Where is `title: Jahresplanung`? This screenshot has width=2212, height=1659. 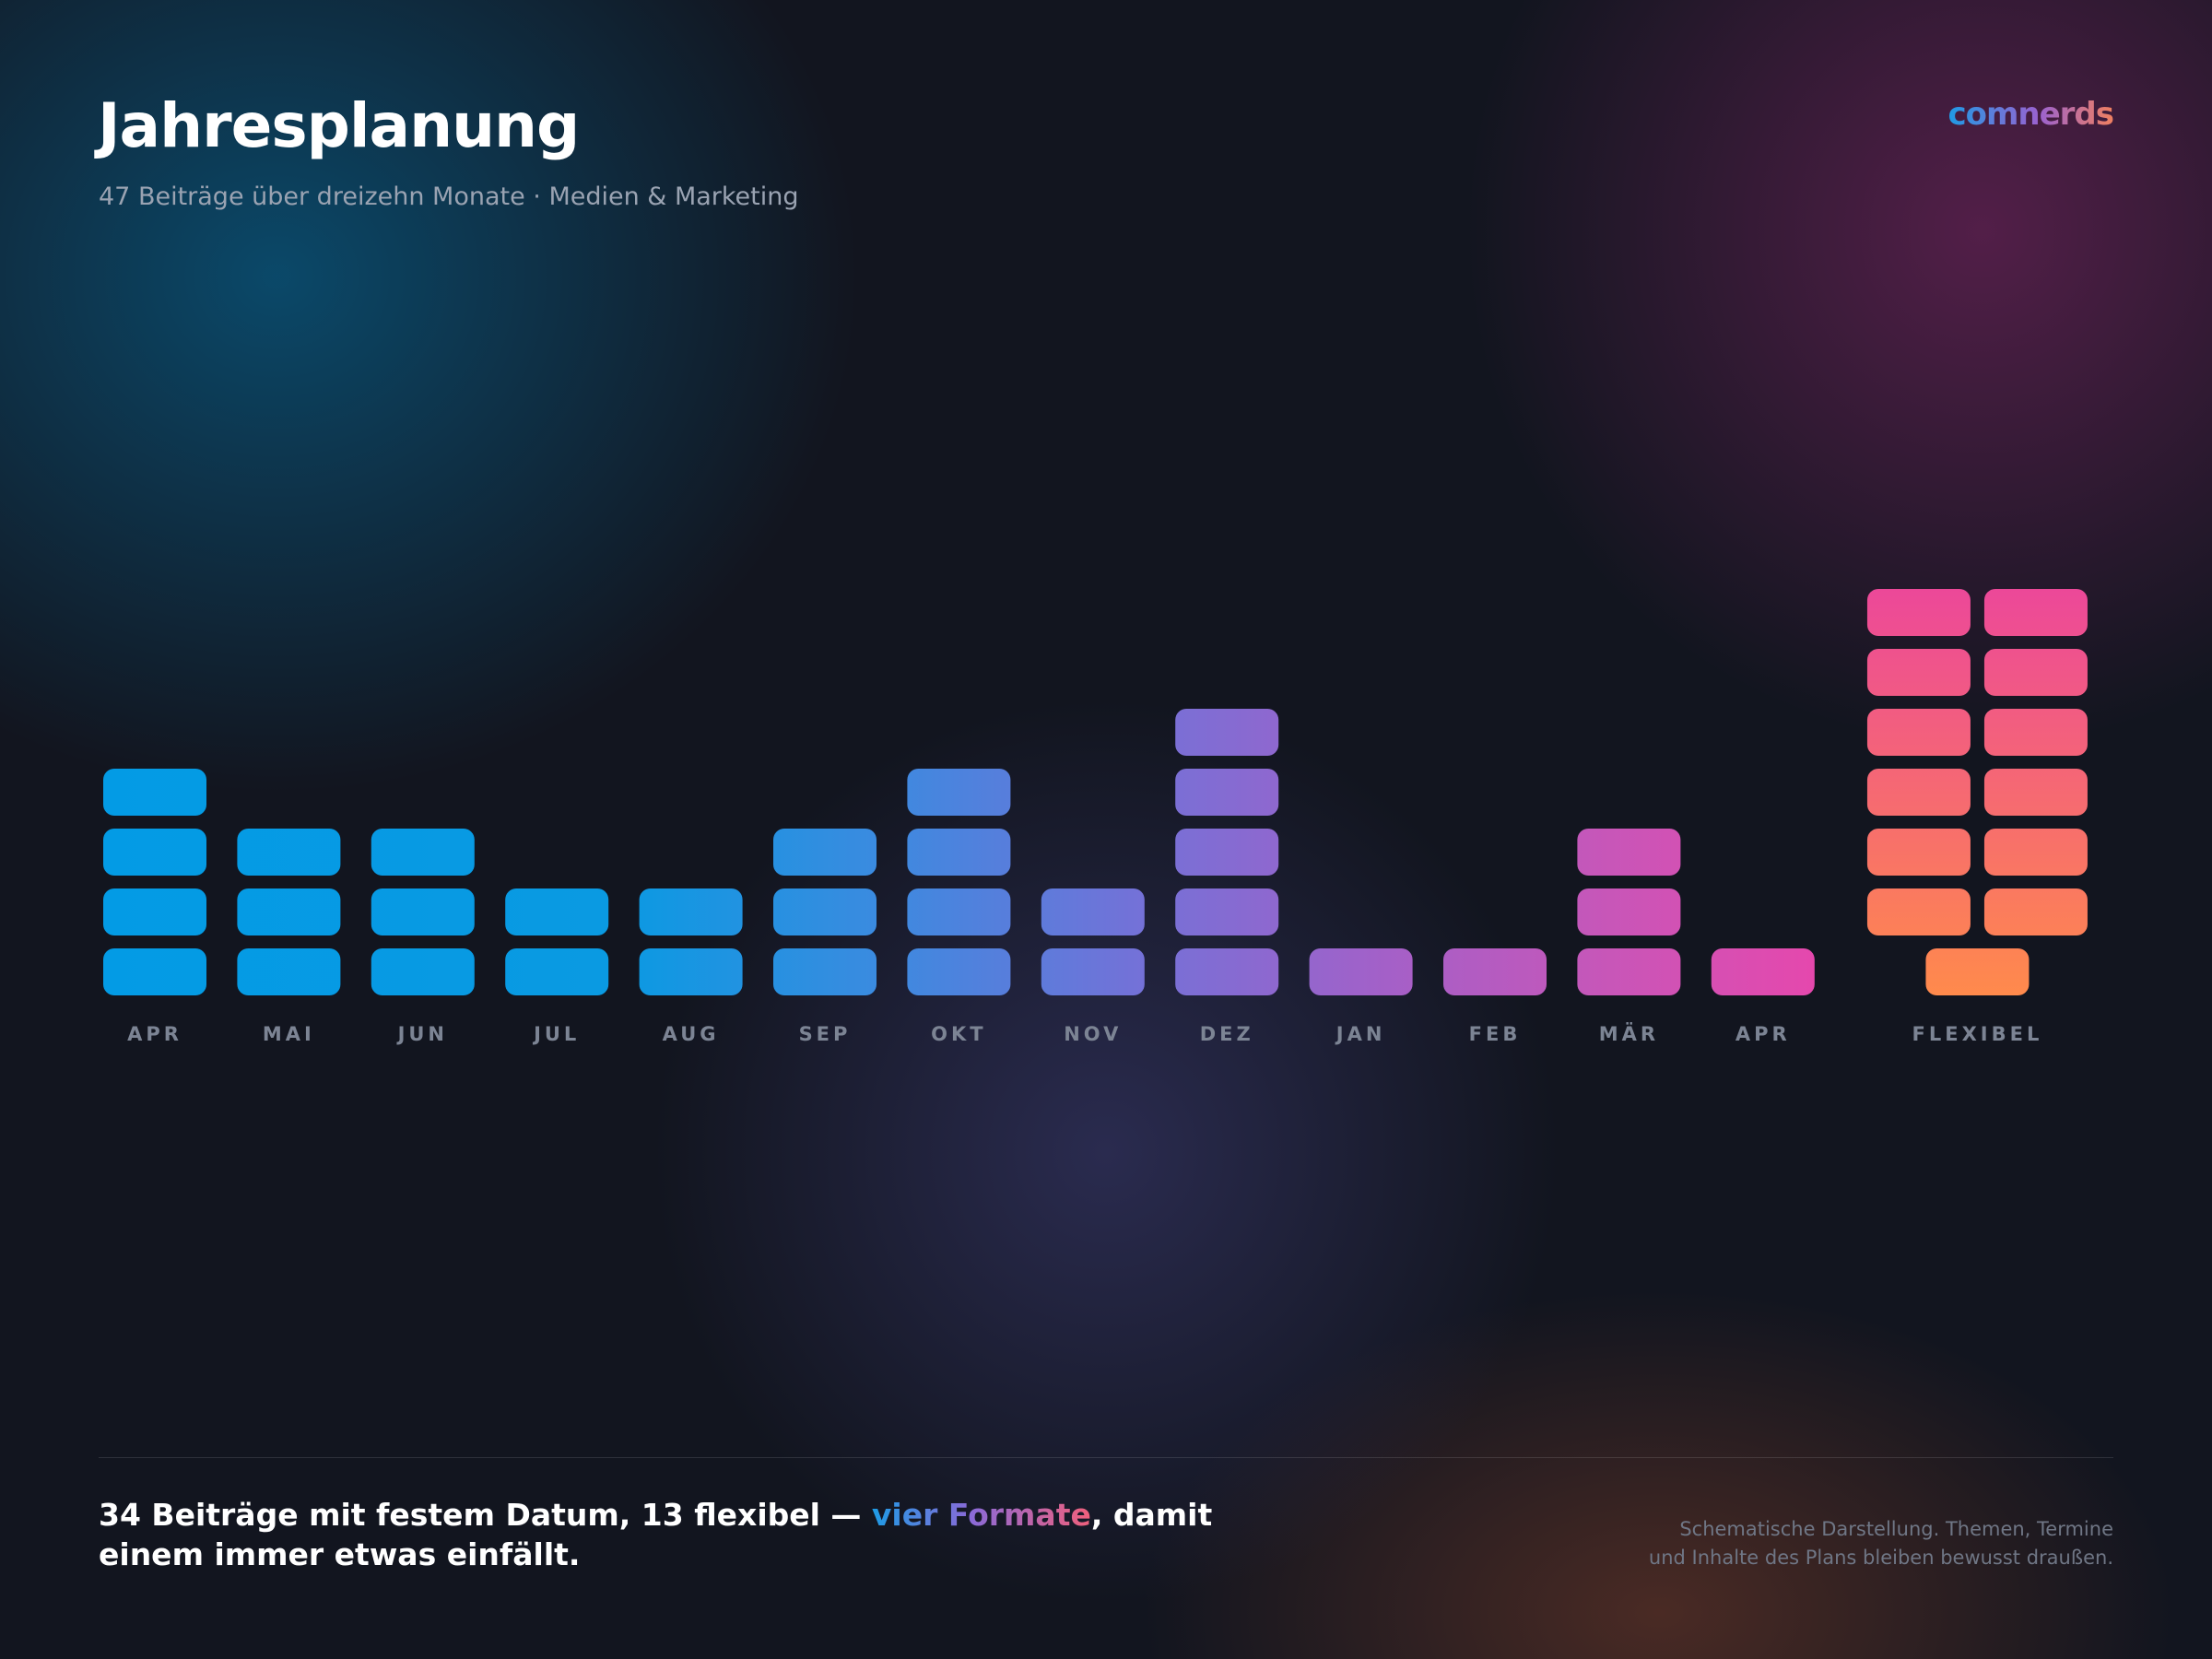
title: Jahresplanung is located at coordinates (339, 125).